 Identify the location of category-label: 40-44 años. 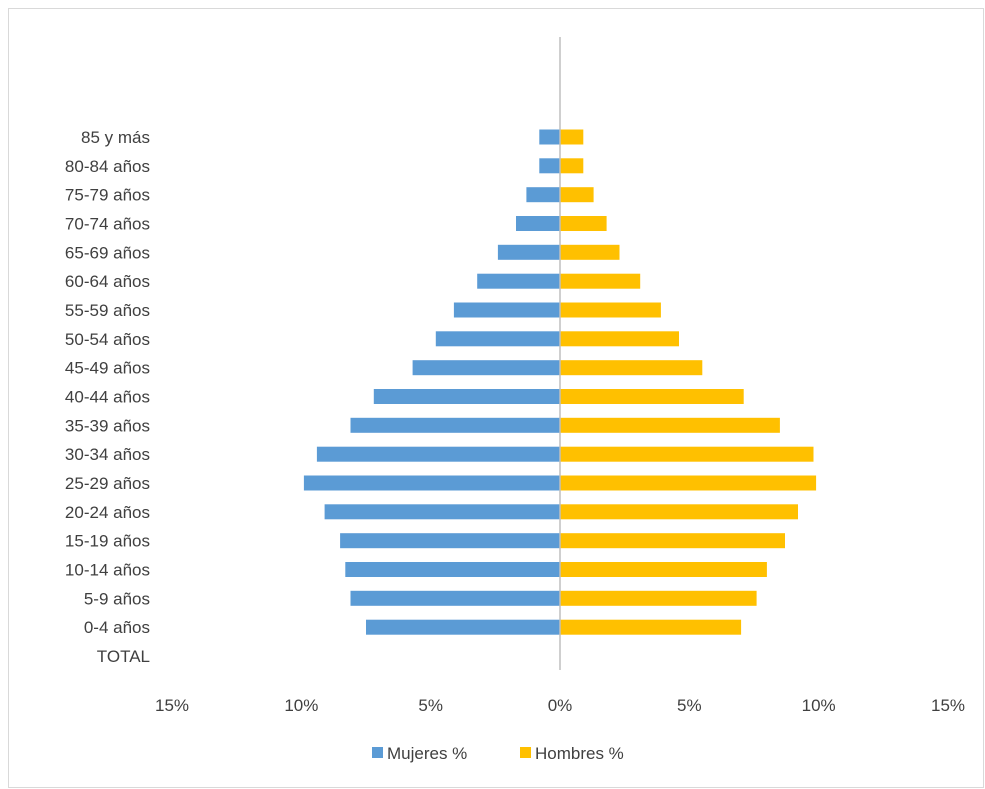
(107, 397).